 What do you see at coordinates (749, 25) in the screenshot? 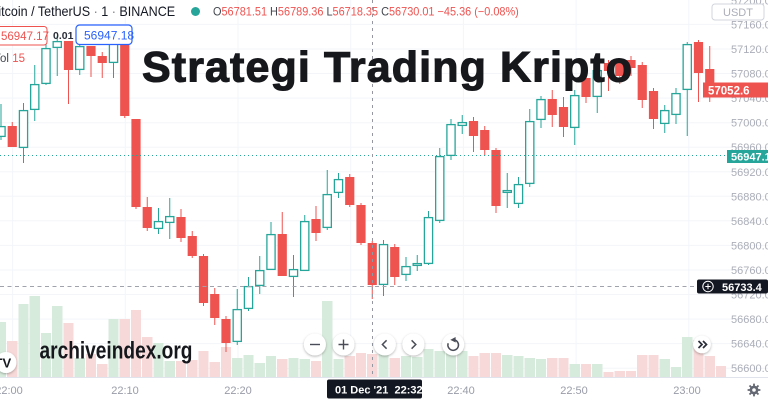
I see `svg-text: 57160.0` at bounding box center [749, 25].